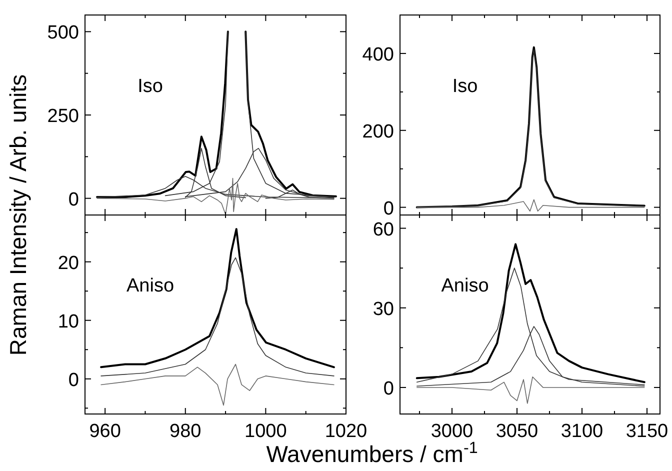 This screenshot has height=471, width=672. Describe the element at coordinates (383, 309) in the screenshot. I see `y-tick-label: 30` at that location.